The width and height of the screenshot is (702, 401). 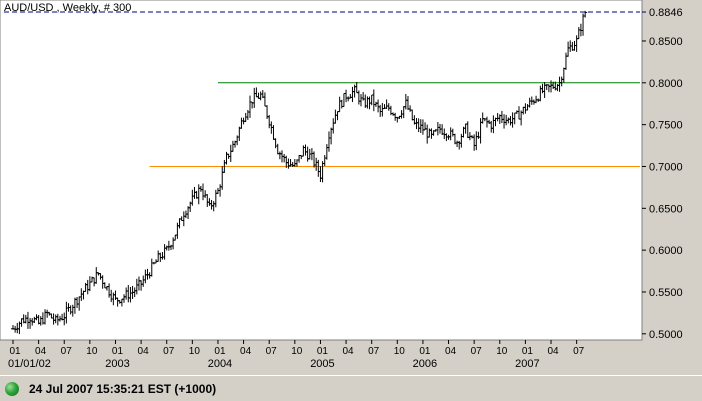 What do you see at coordinates (12, 389) in the screenshot?
I see `connection-status-icon` at bounding box center [12, 389].